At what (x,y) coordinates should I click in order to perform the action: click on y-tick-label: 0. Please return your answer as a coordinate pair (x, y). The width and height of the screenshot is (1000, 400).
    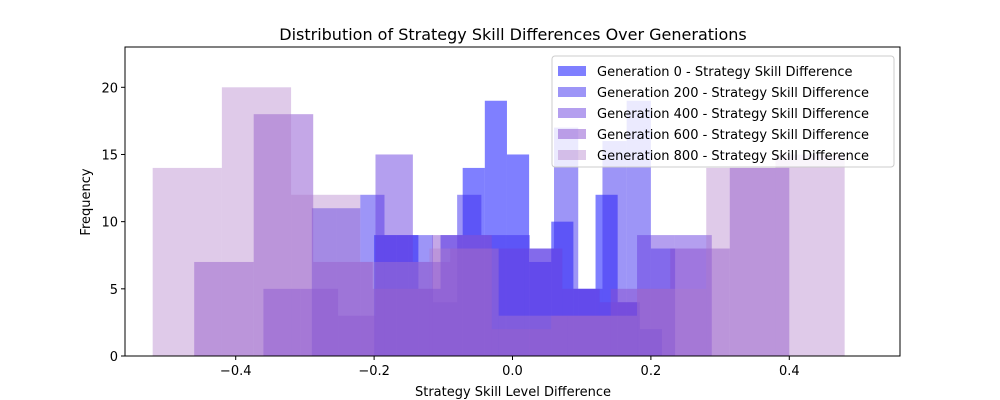
    Looking at the image, I should click on (114, 357).